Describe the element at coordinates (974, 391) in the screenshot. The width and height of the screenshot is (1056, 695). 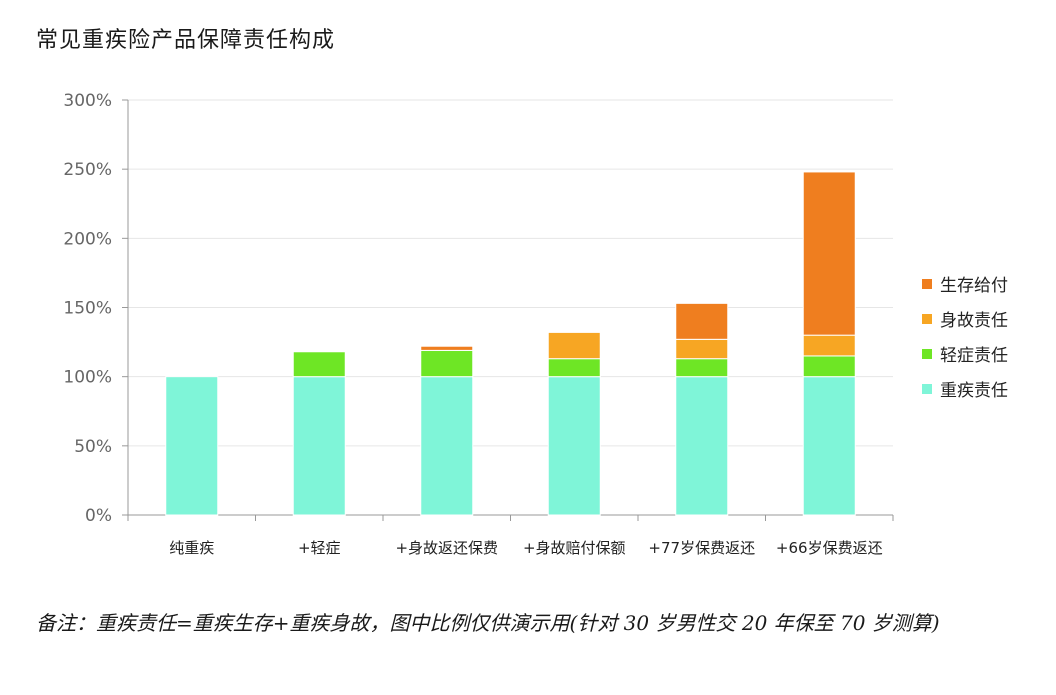
I see `legend-label: 重疾责任` at that location.